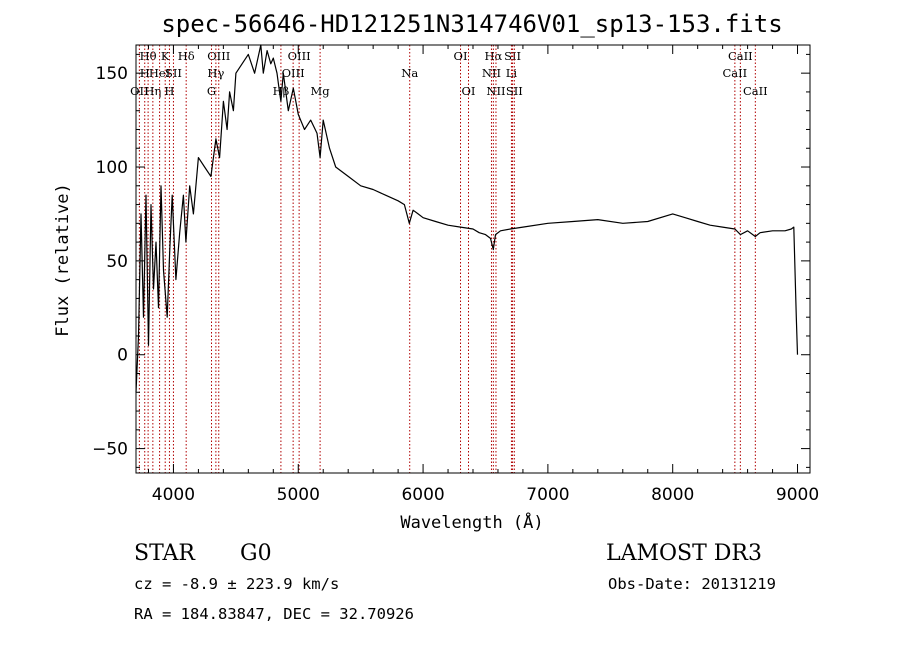 The width and height of the screenshot is (900, 649). What do you see at coordinates (165, 56) in the screenshot?
I see `spectral-line-label-5: K` at bounding box center [165, 56].